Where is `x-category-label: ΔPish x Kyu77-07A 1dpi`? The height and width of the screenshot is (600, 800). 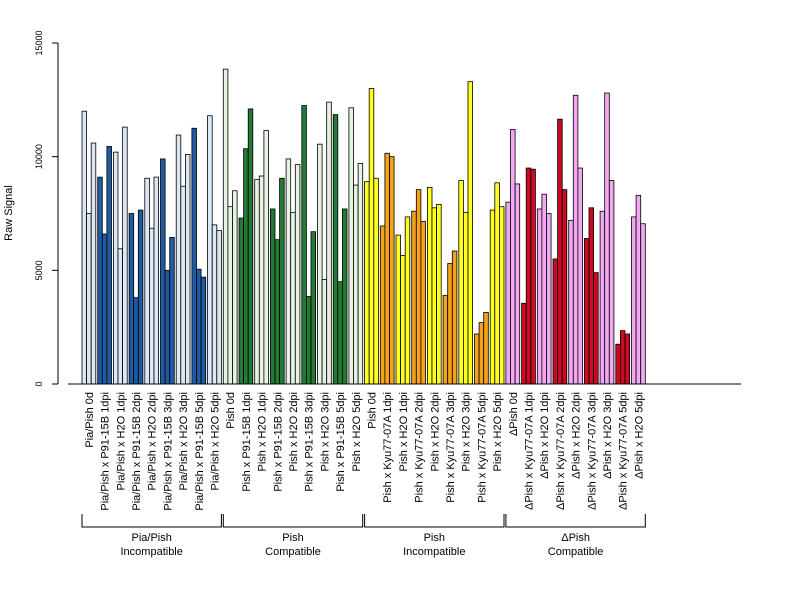
x-category-label: ΔPish x Kyu77-07A 1dpi is located at coordinates (530, 451).